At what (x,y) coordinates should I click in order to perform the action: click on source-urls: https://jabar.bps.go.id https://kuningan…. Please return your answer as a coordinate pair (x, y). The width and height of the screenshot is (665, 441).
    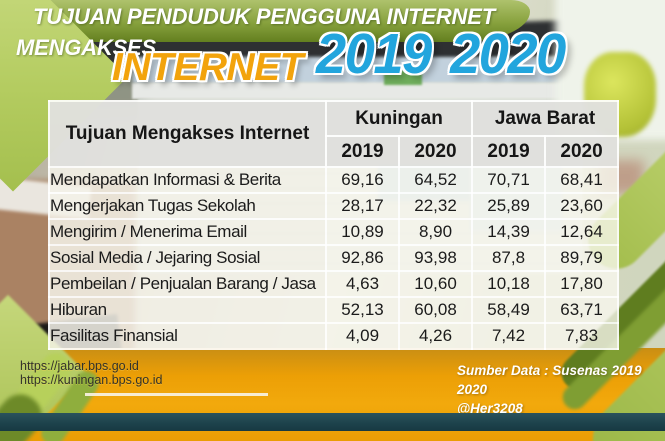
    Looking at the image, I should click on (91, 373).